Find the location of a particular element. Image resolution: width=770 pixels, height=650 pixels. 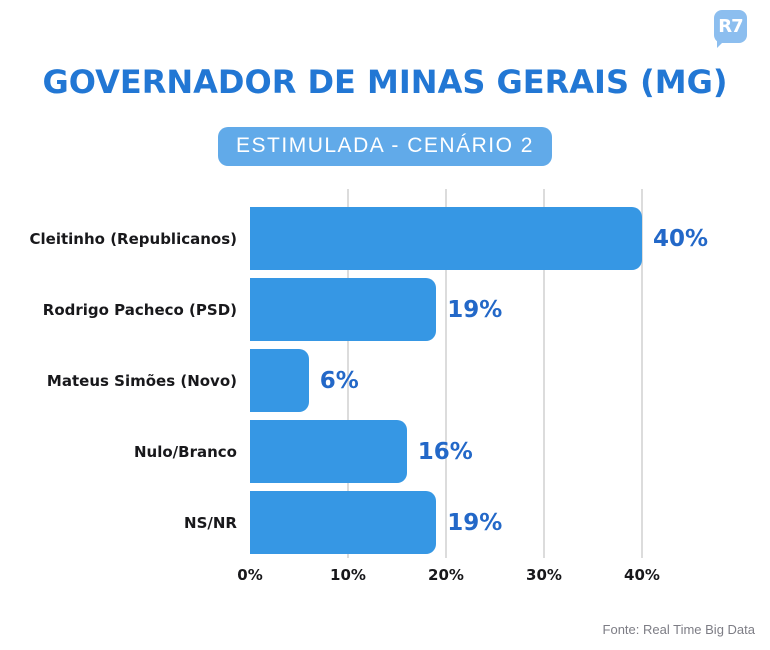

chart-row: Nulo/Branco 16% is located at coordinates (385, 451).